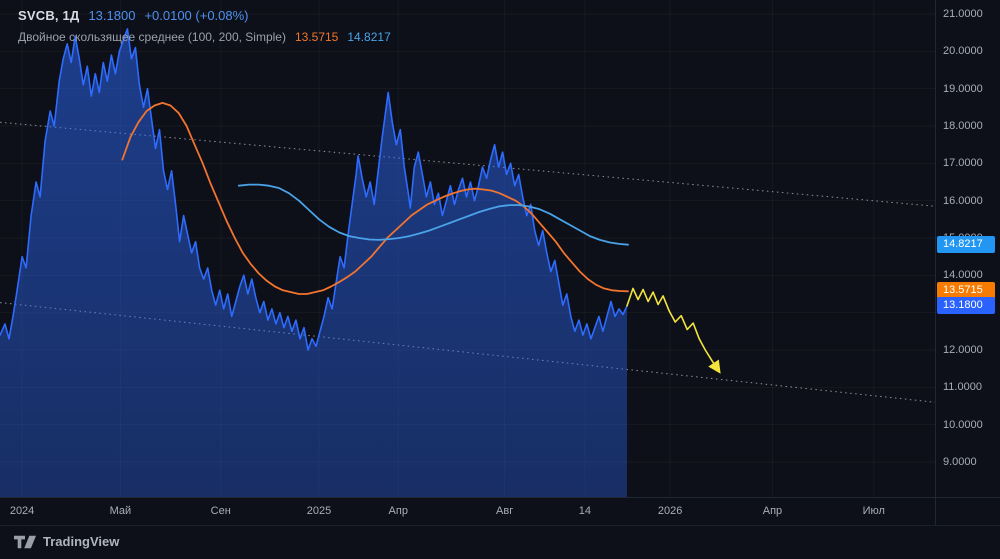 The image size is (1000, 559). What do you see at coordinates (25, 542) in the screenshot?
I see `tradingview-logo-icon` at bounding box center [25, 542].